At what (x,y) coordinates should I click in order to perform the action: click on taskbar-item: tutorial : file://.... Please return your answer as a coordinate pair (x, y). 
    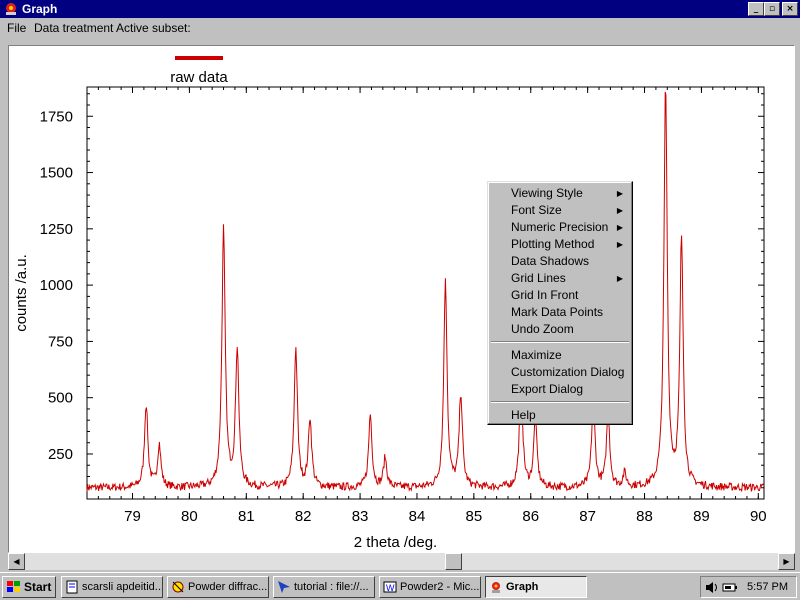
    Looking at the image, I should click on (324, 587).